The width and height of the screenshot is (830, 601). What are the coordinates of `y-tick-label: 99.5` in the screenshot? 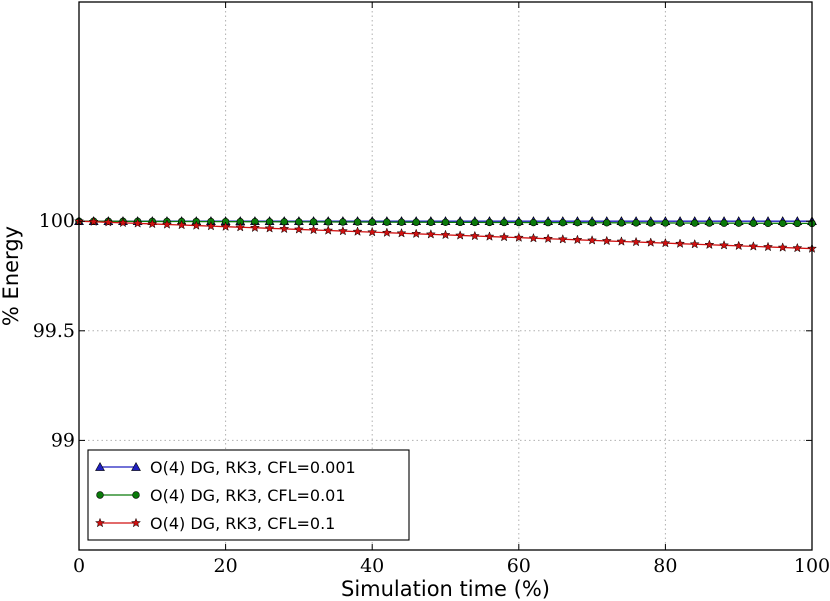 It's located at (54, 331).